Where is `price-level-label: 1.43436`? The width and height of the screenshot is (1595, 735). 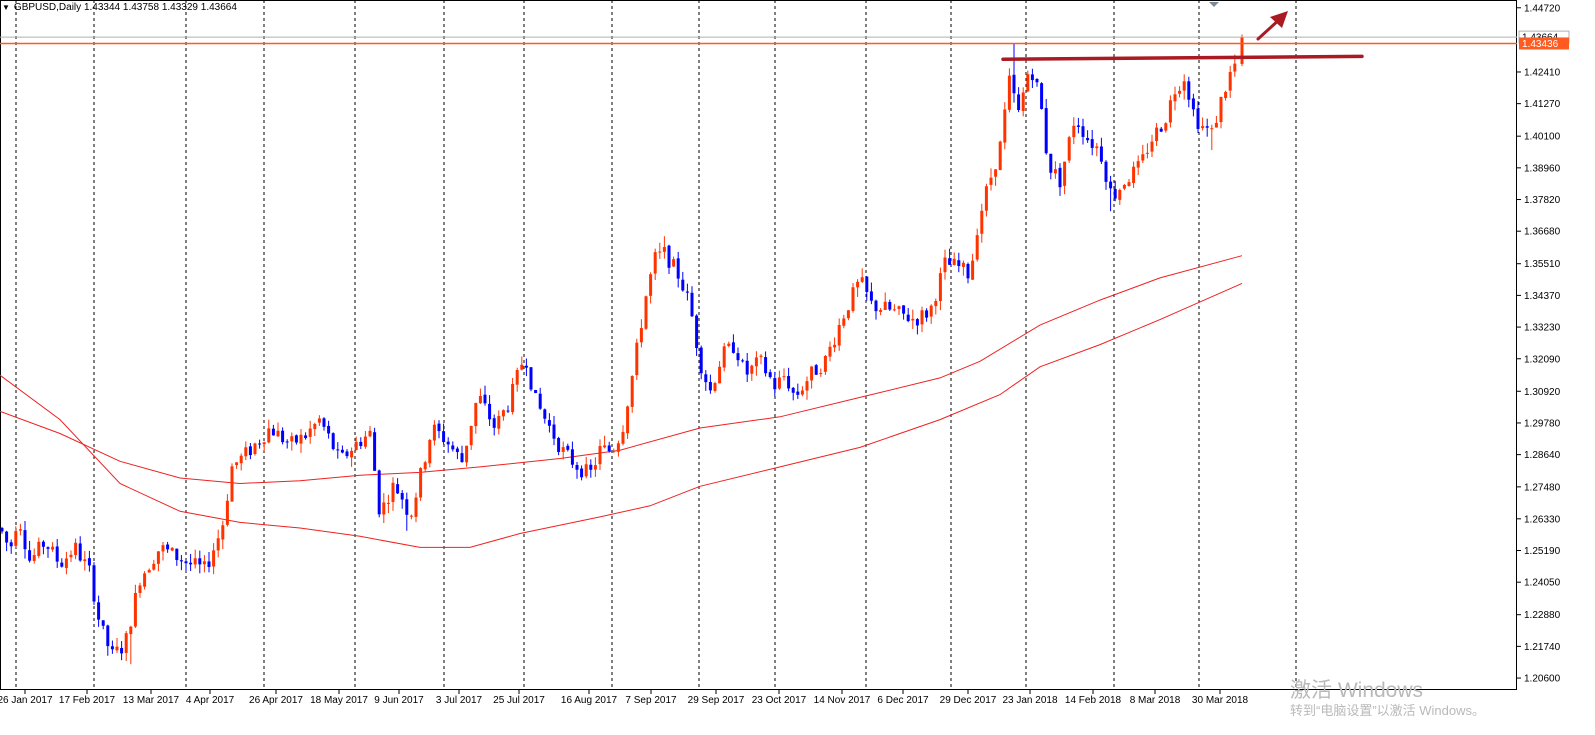 price-level-label: 1.43436 is located at coordinates (1540, 44).